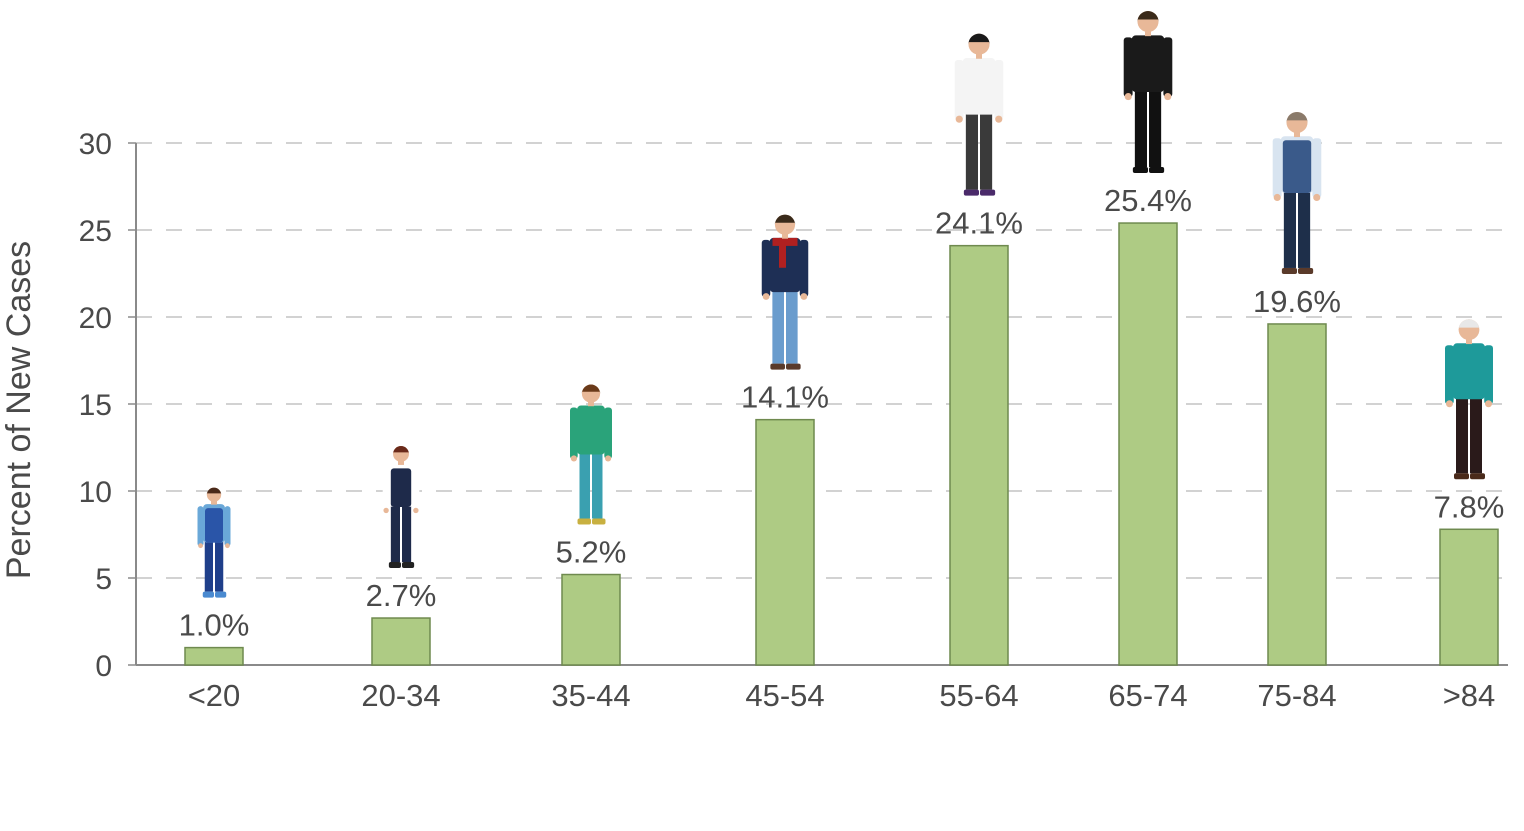  I want to click on y-axis-ticks: 0 5 10 15 20 25 30, so click(107, 405).